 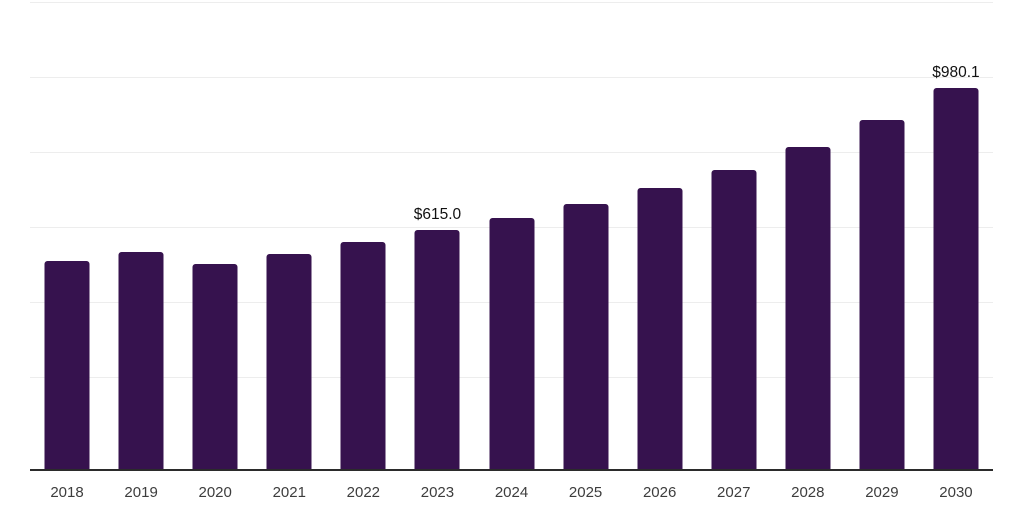 I want to click on x-tick-label-2020: 2020, so click(x=215, y=492).